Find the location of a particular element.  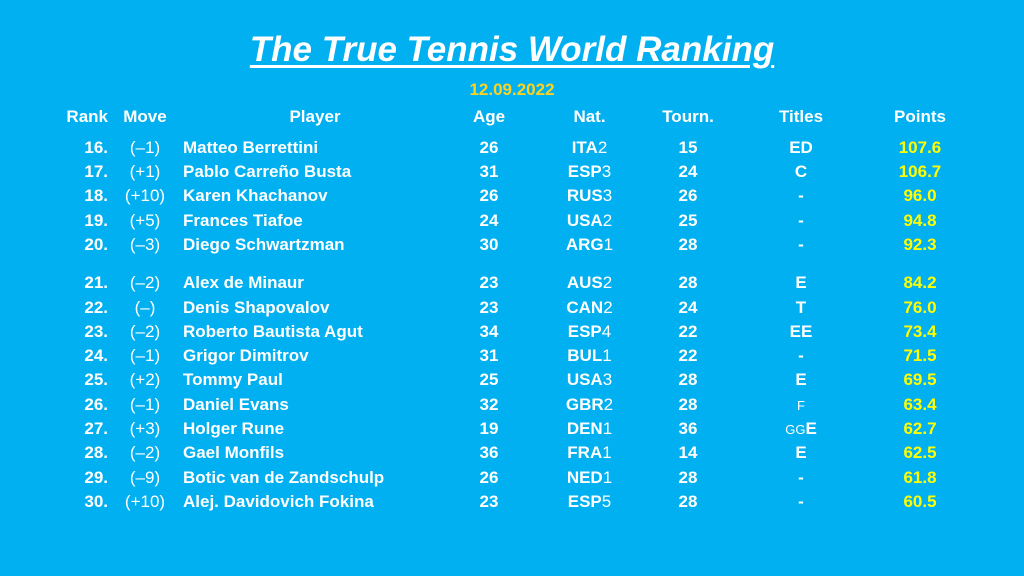

nationality-cell: CAN2 is located at coordinates (589, 308).